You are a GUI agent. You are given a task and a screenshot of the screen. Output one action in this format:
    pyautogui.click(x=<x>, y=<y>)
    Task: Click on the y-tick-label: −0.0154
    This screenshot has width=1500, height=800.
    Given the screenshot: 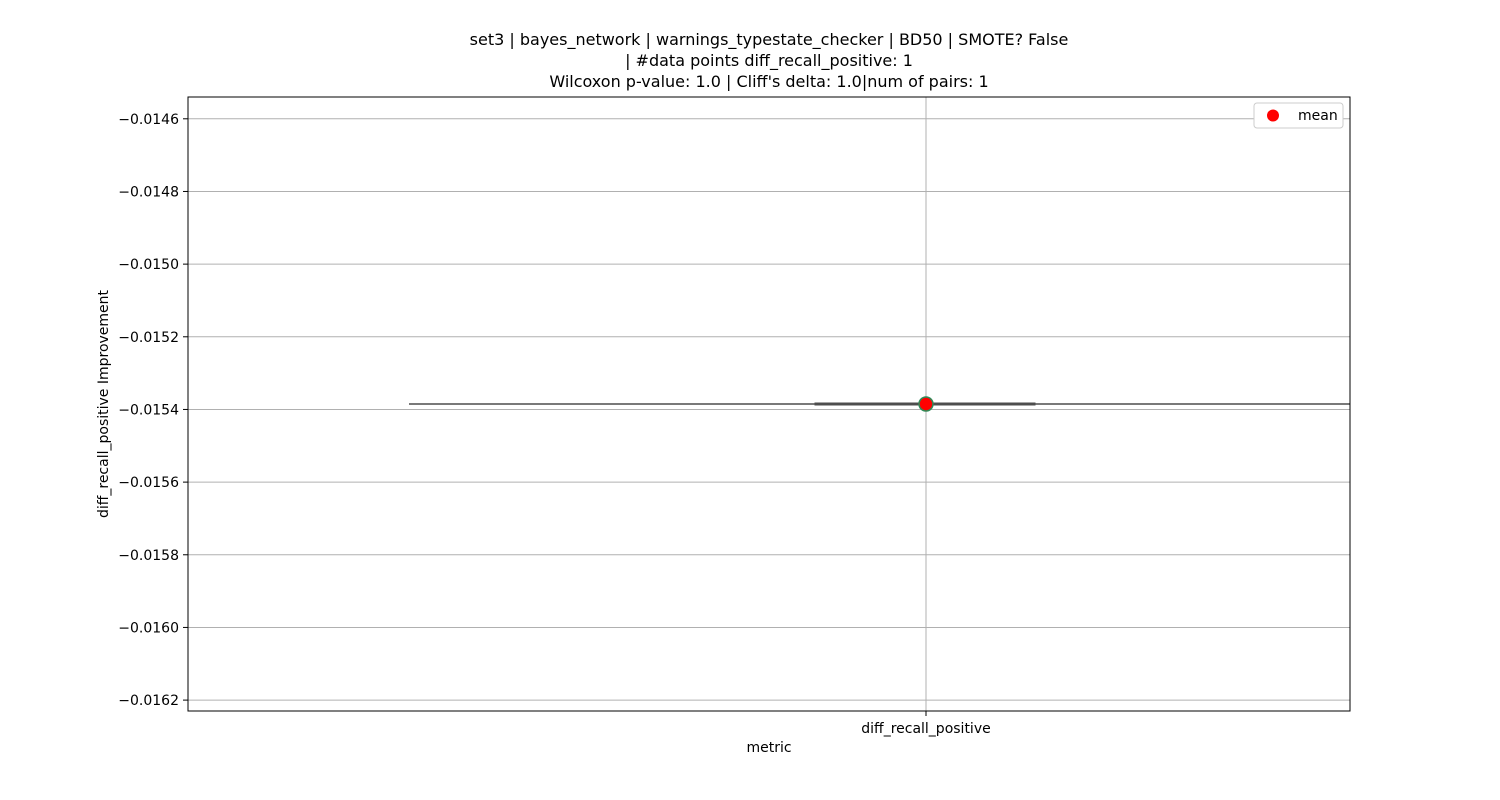 What is the action you would take?
    pyautogui.click(x=148, y=410)
    